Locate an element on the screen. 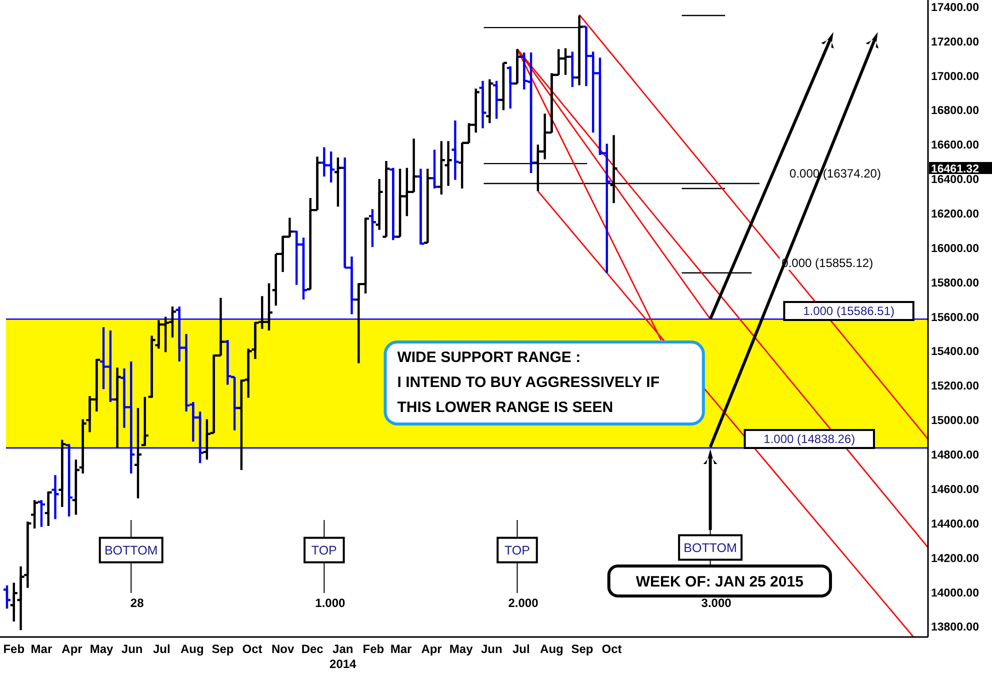 The width and height of the screenshot is (992, 673). x-tick-label: Jan 2014 is located at coordinates (343, 656).